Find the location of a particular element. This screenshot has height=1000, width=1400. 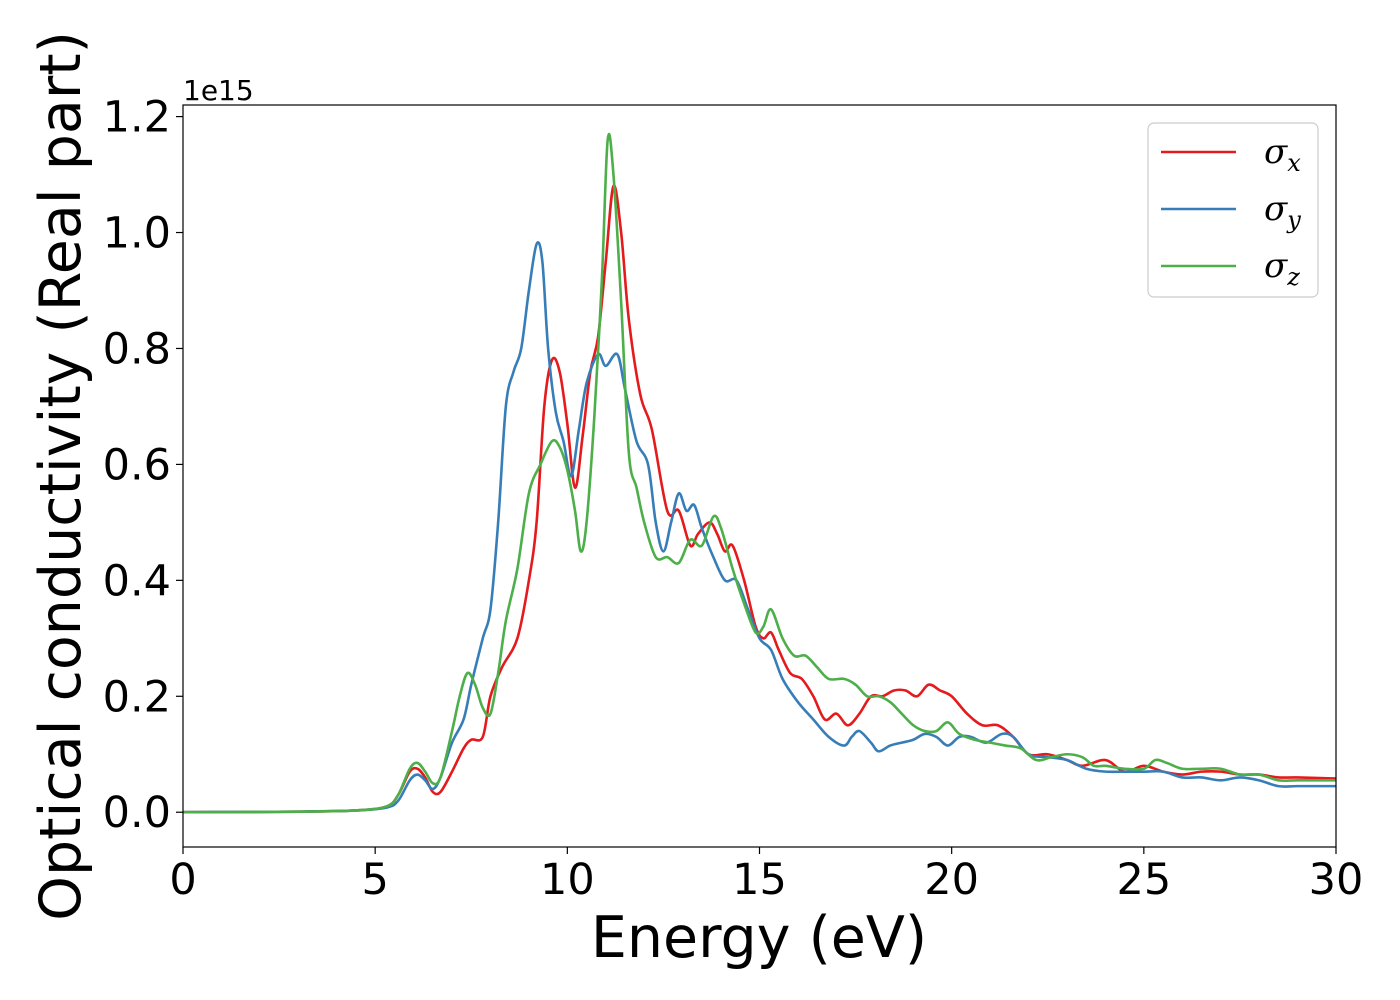

legend-label-sigma-z: σz is located at coordinates (1282, 268).